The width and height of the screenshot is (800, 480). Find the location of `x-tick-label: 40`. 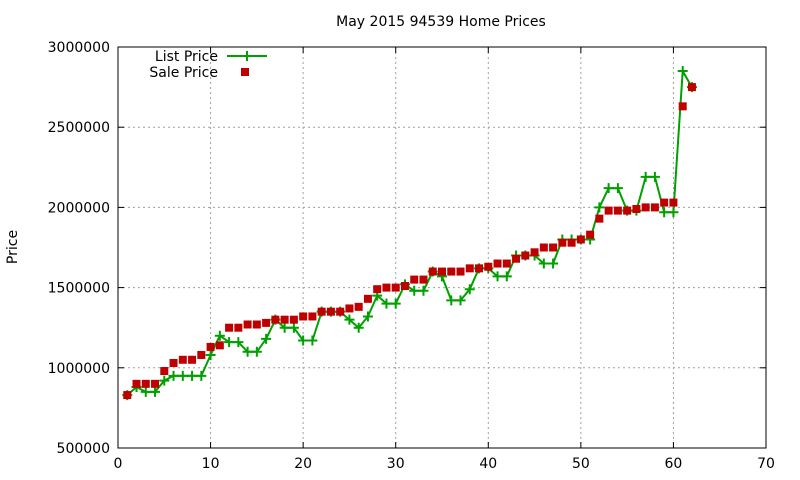

x-tick-label: 40 is located at coordinates (488, 464).